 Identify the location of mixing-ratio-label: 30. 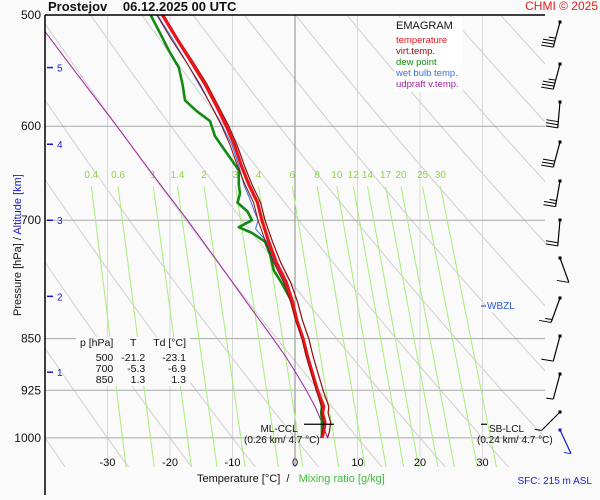
(441, 175).